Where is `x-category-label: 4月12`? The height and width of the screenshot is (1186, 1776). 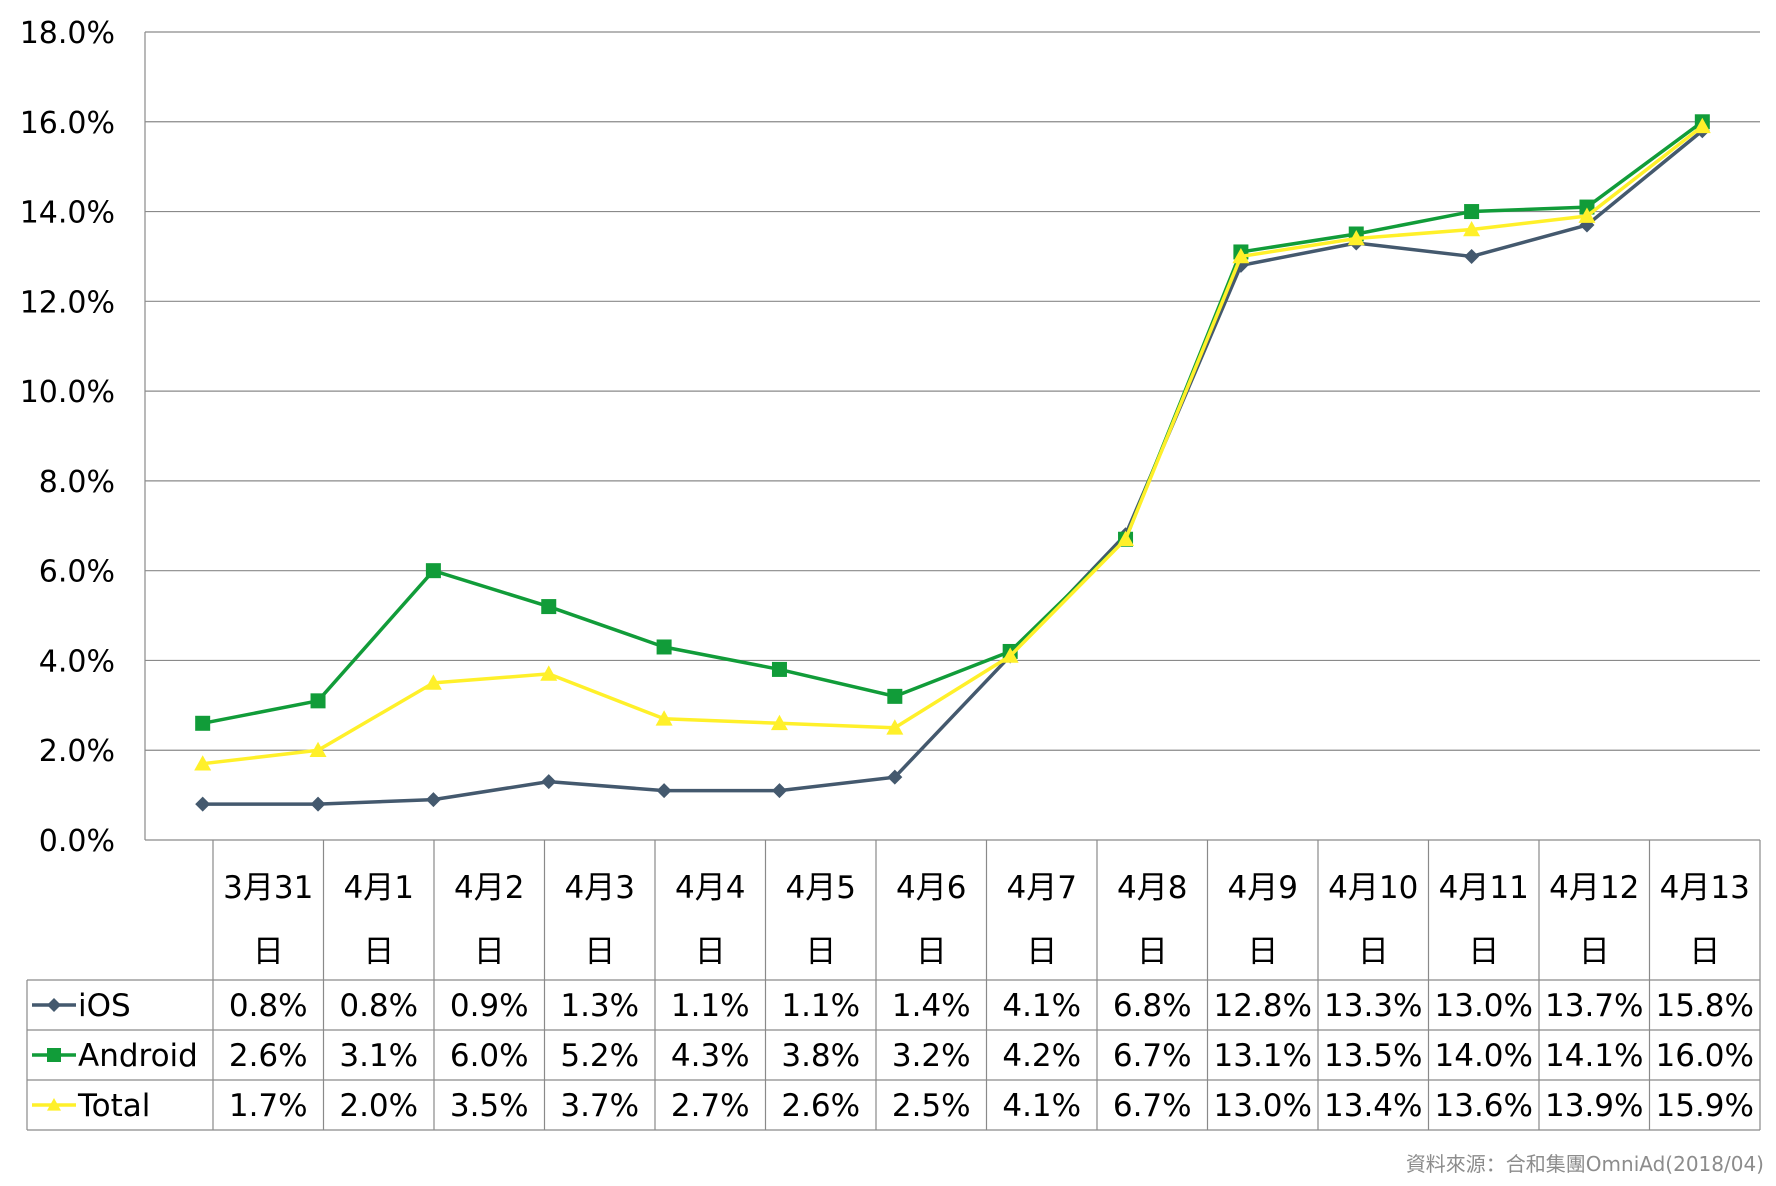
x-category-label: 4月12 is located at coordinates (1594, 888).